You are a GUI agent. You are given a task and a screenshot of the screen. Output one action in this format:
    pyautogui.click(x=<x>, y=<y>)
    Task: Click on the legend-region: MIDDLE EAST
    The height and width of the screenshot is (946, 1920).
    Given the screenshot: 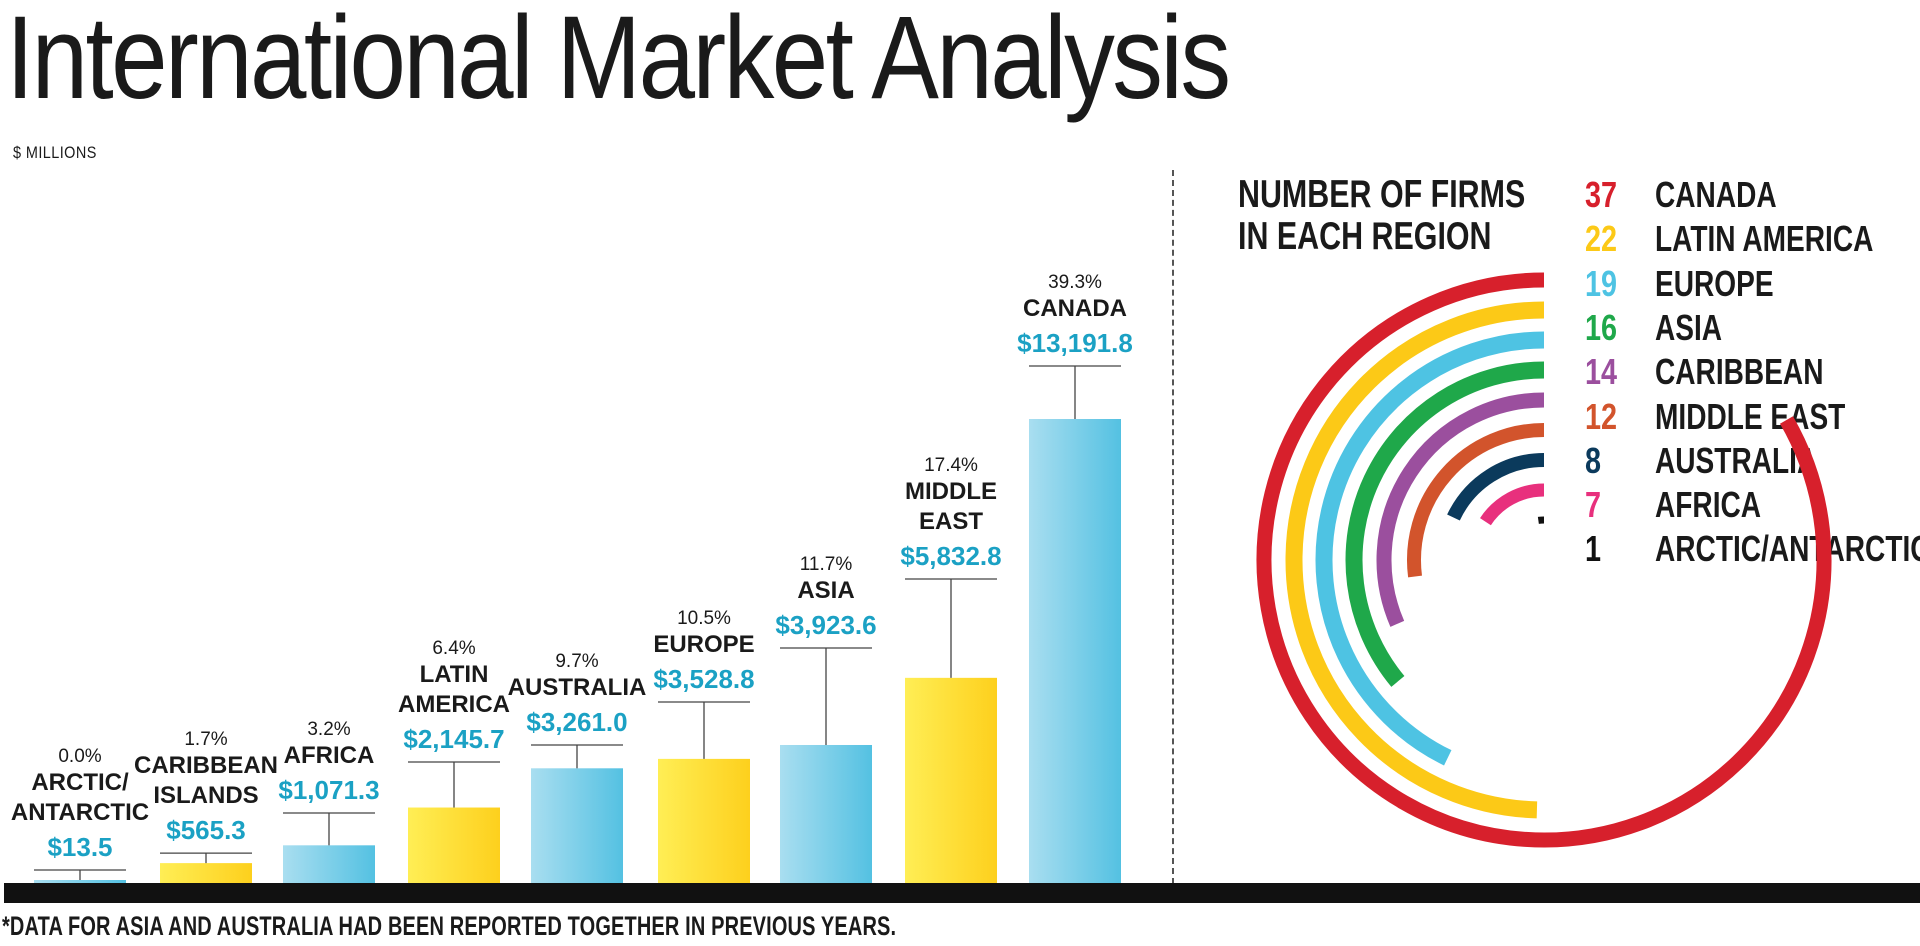 What is the action you would take?
    pyautogui.click(x=1750, y=416)
    